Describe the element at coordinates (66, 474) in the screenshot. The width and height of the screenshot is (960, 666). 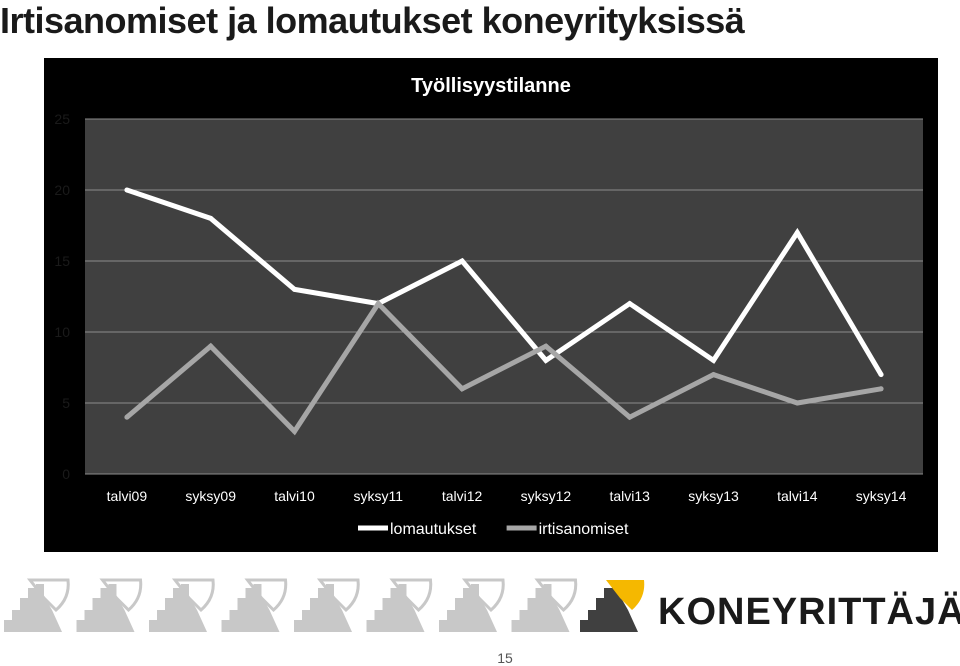
I see `y-tick-label: 0` at that location.